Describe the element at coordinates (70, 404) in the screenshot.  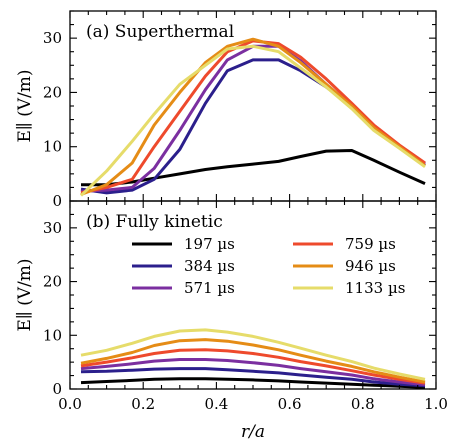
I see `x-tick-label: 0.0` at that location.